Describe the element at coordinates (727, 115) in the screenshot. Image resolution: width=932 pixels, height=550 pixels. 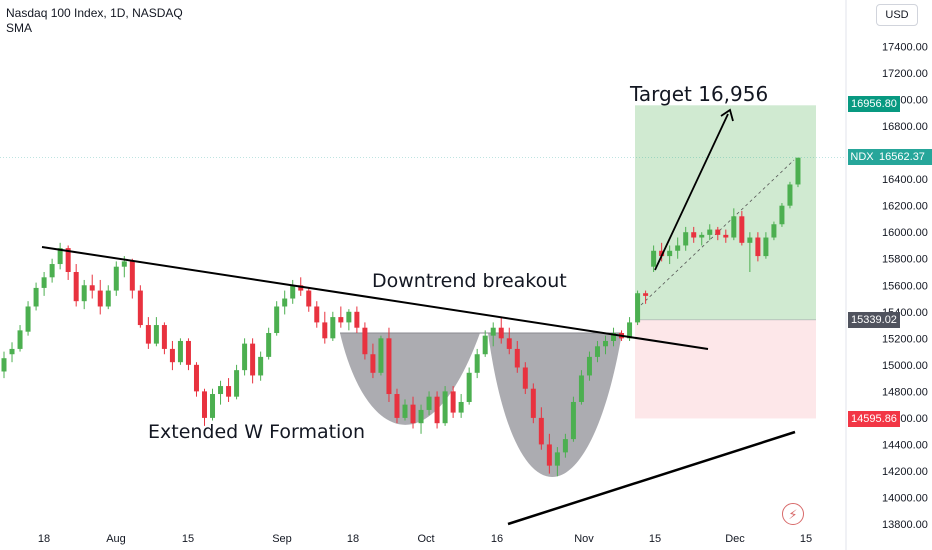
I see `target-arrow-head` at that location.